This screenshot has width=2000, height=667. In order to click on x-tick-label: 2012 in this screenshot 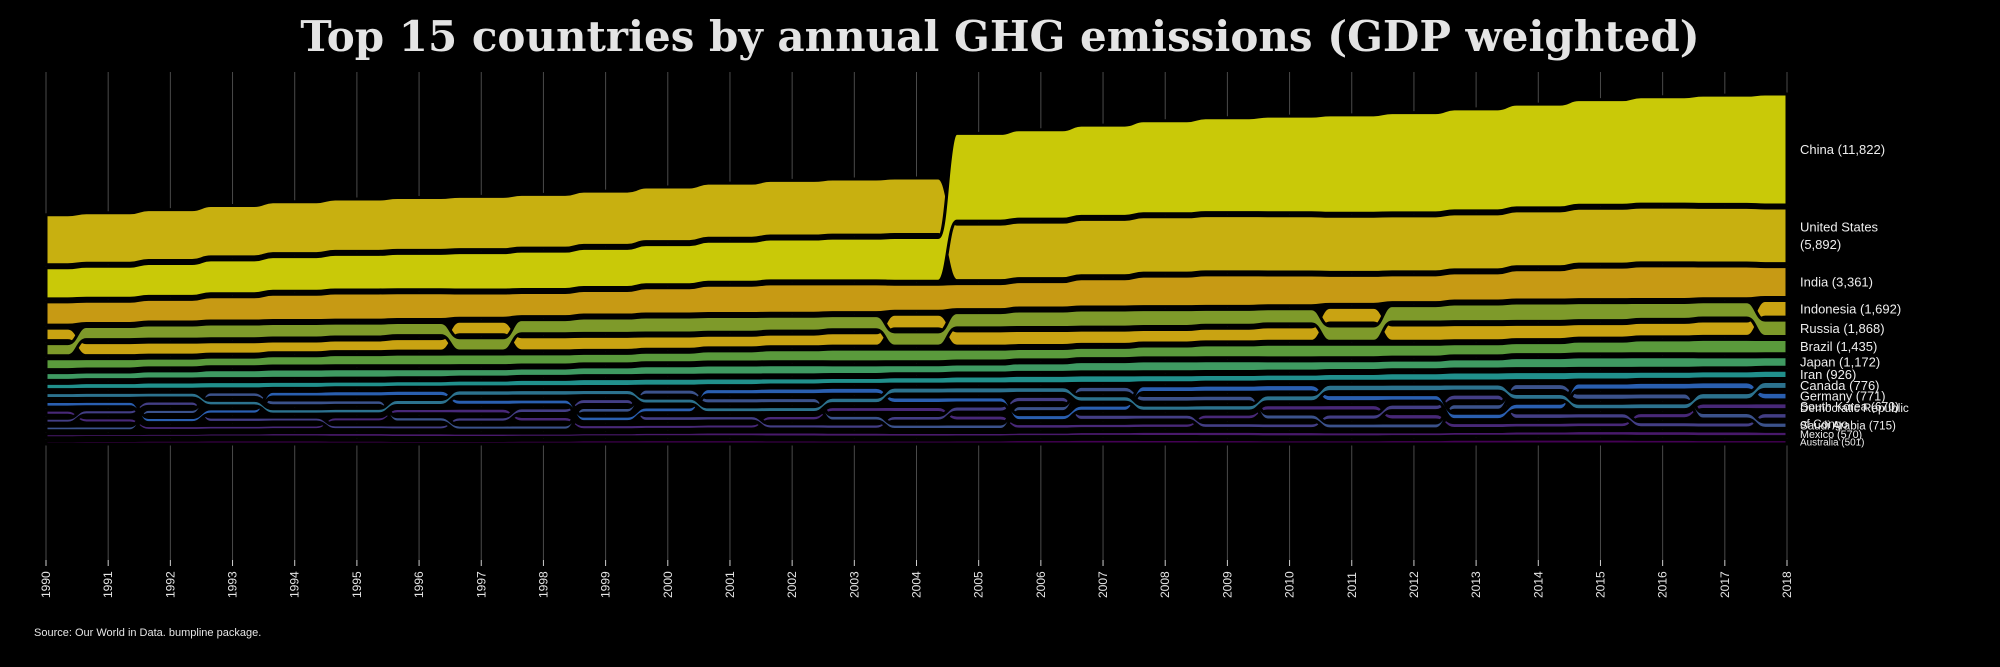, I will do `click(1414, 584)`.